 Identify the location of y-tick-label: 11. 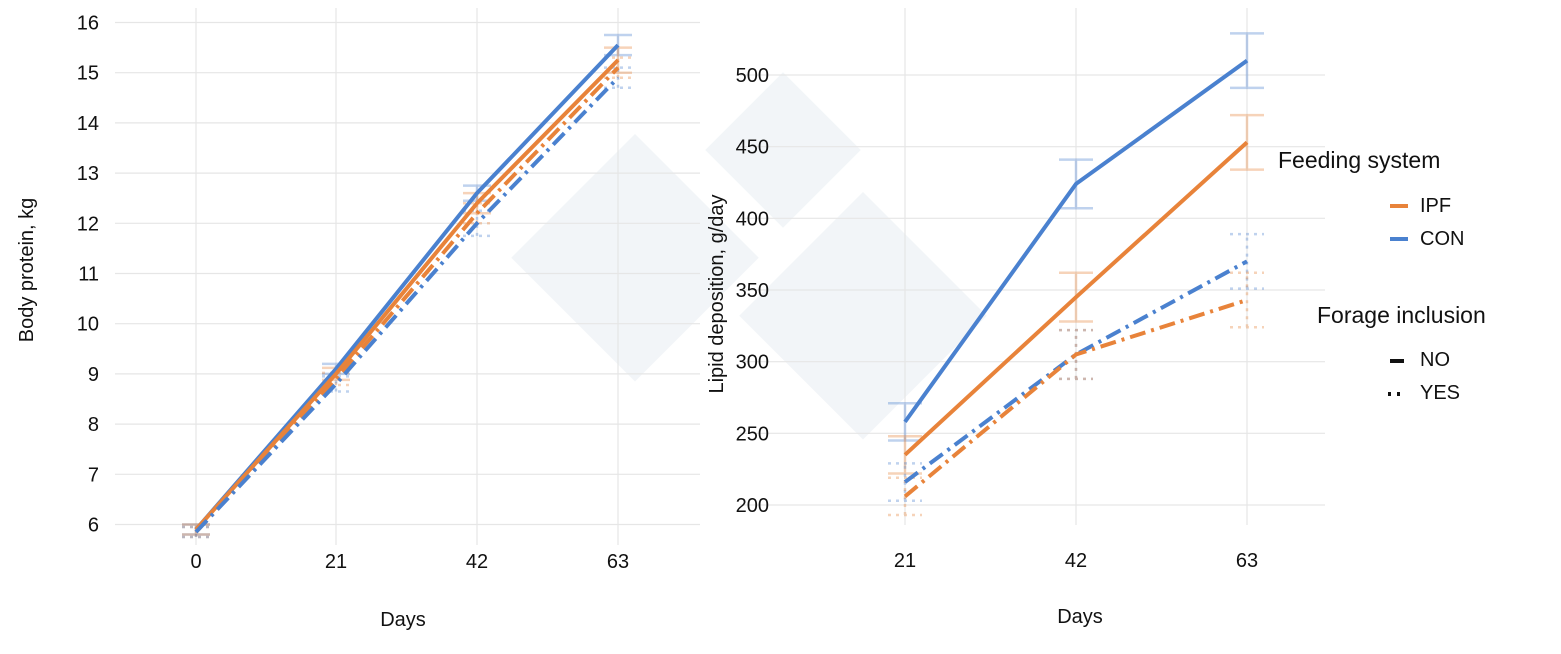
(88, 275).